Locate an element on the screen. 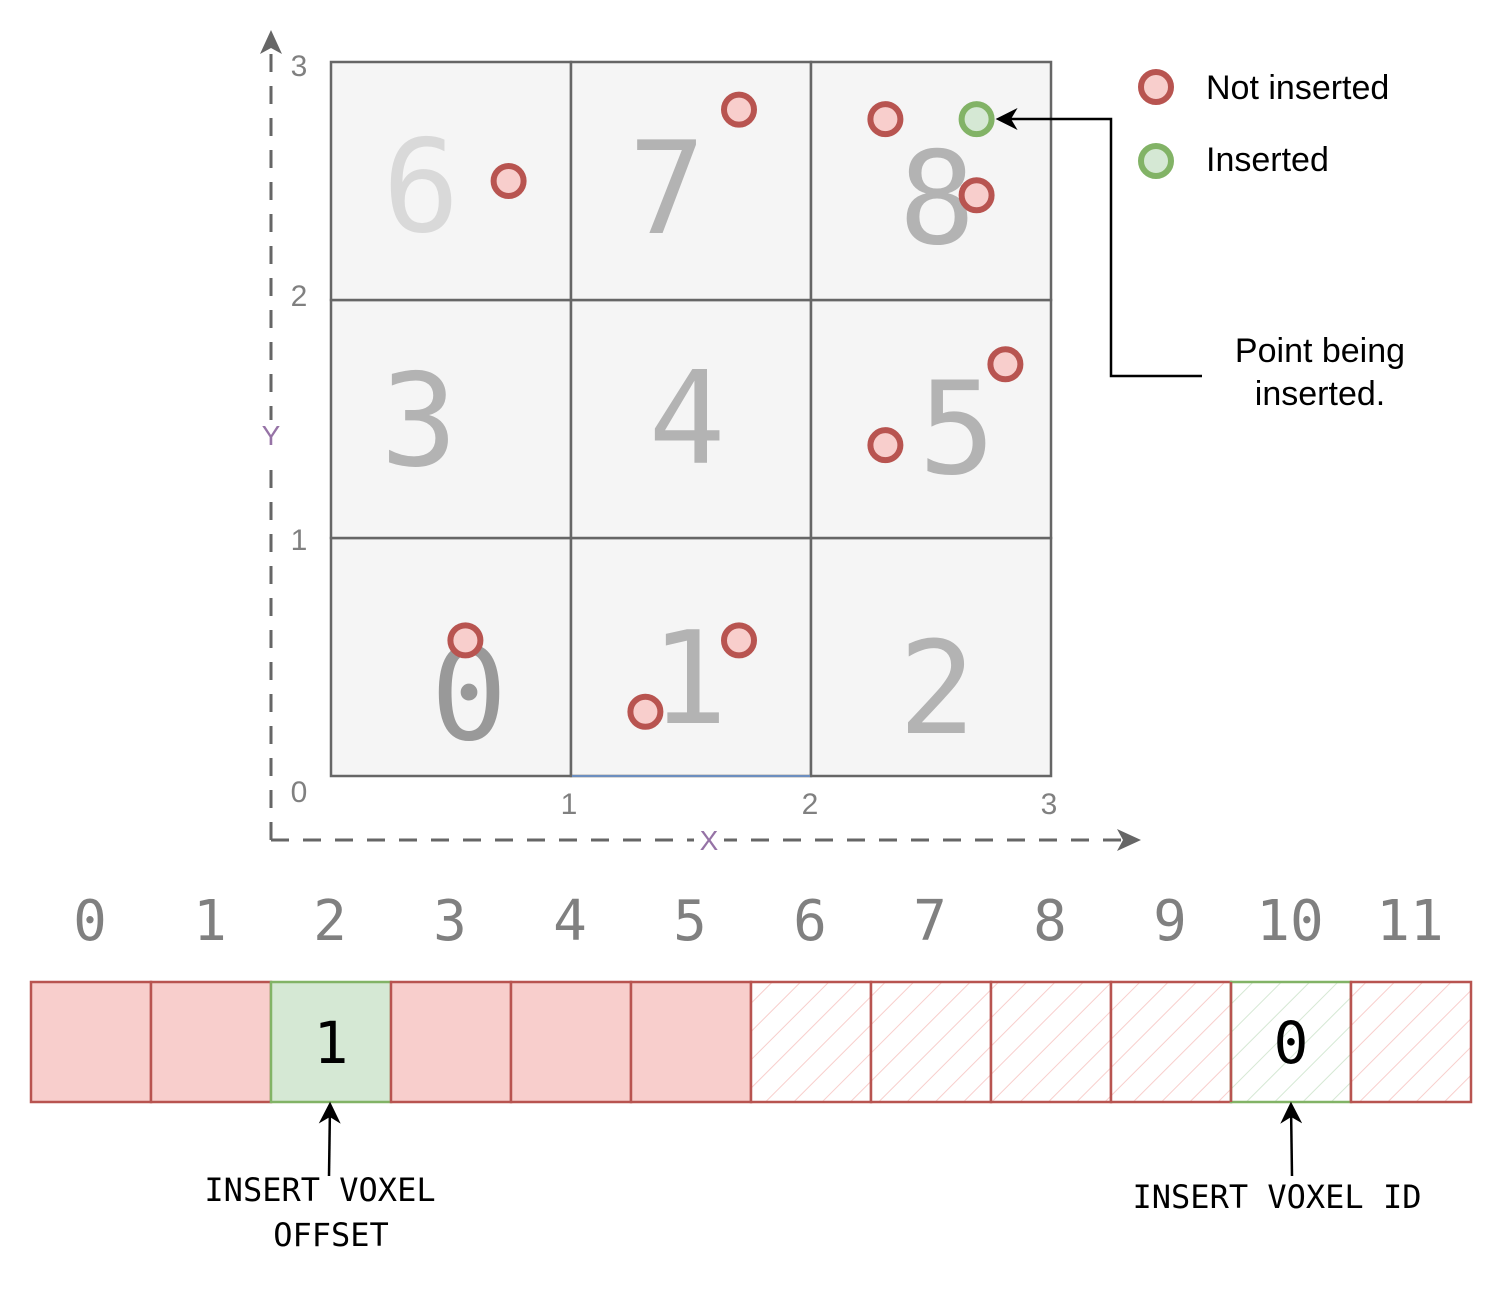 The height and width of the screenshot is (1296, 1506). array-index-label: 5 is located at coordinates (690, 921).